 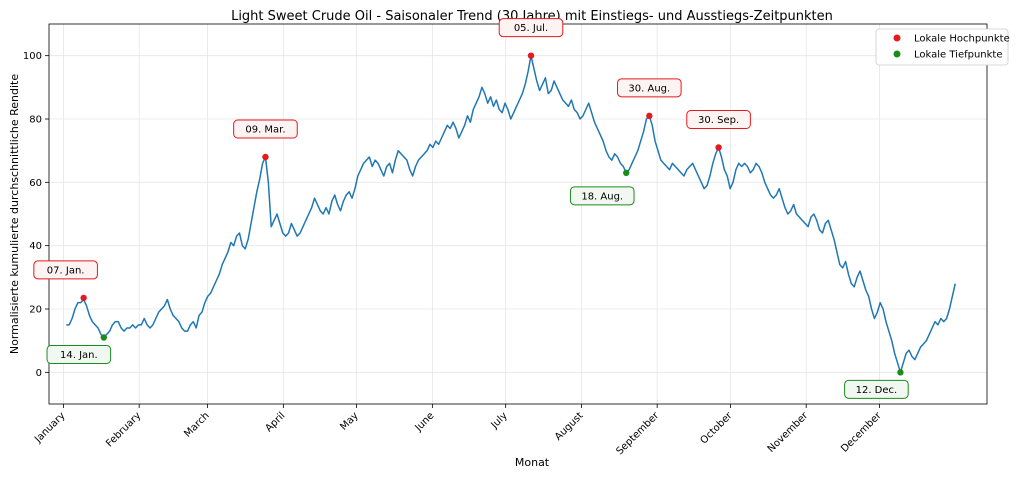 I want to click on high-annotation: 09. Mar., so click(x=265, y=129).